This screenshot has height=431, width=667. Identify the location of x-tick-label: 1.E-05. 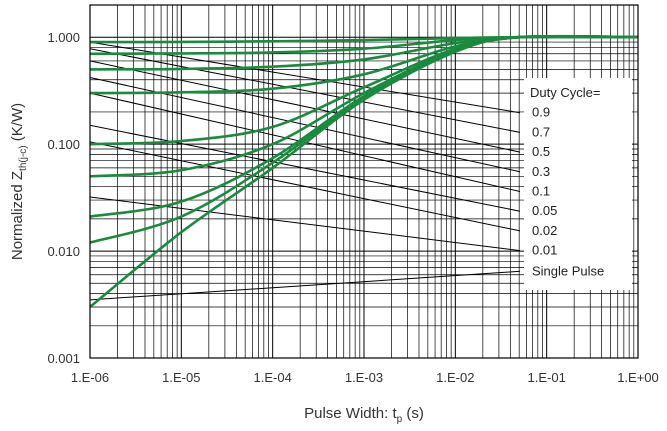
(181, 377).